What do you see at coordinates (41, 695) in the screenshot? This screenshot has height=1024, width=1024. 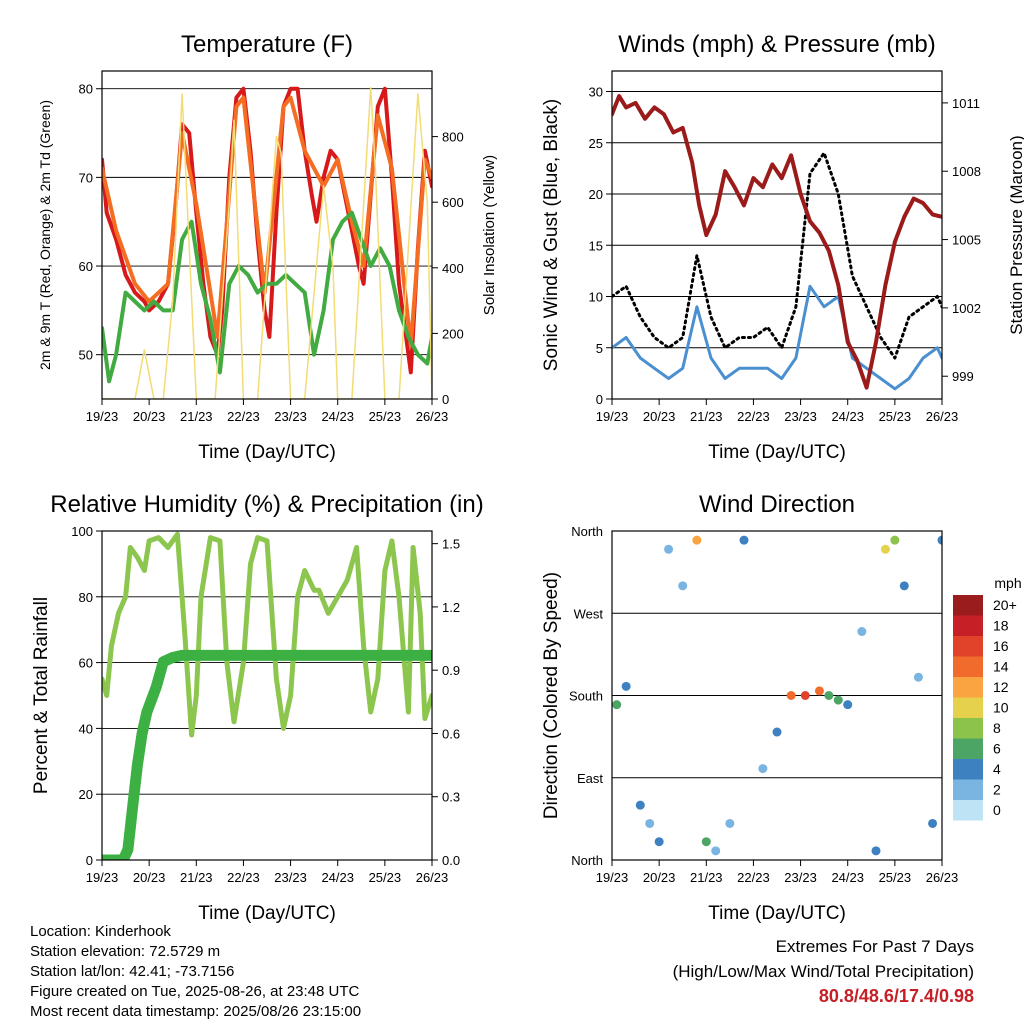 I see `y-axis-label: Percent & Total Rainfall` at bounding box center [41, 695].